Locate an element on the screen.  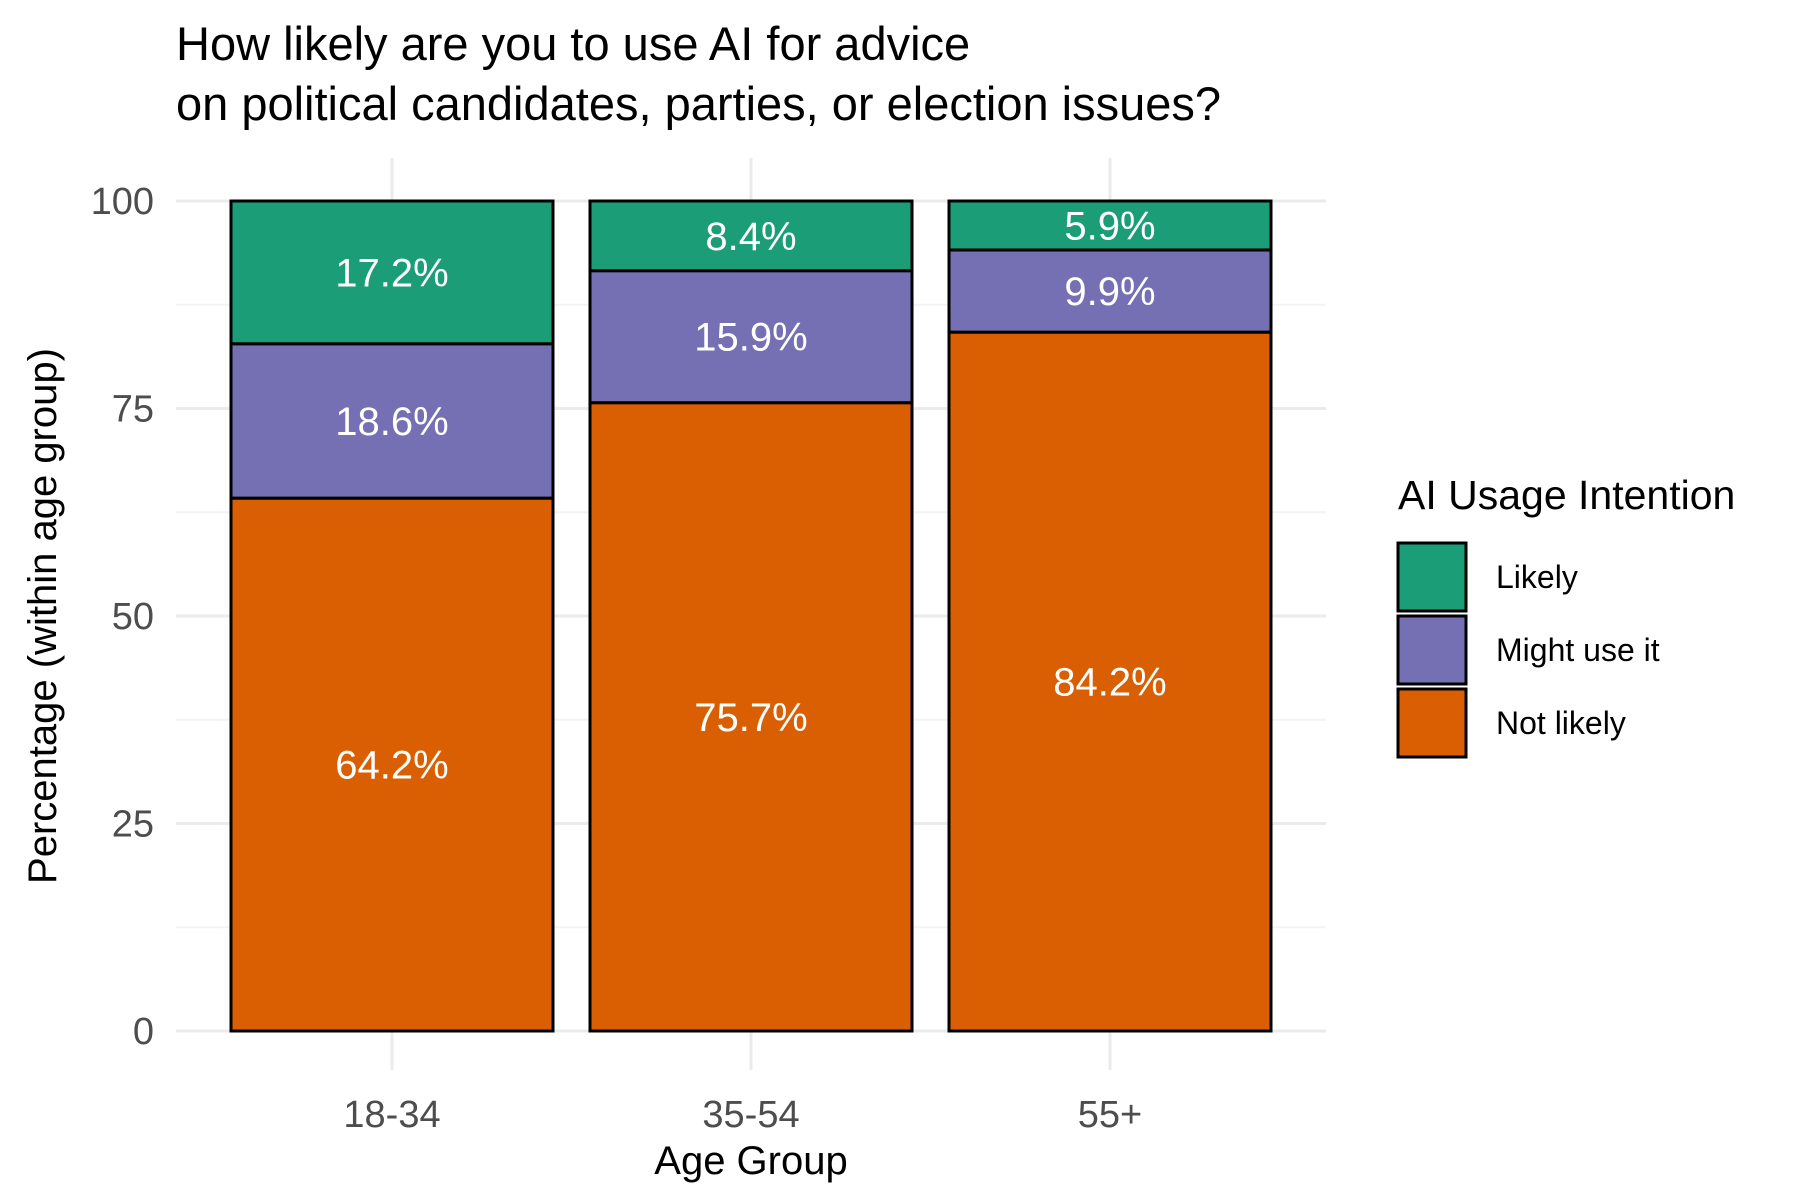
data-label: 15.9% is located at coordinates (750, 338).